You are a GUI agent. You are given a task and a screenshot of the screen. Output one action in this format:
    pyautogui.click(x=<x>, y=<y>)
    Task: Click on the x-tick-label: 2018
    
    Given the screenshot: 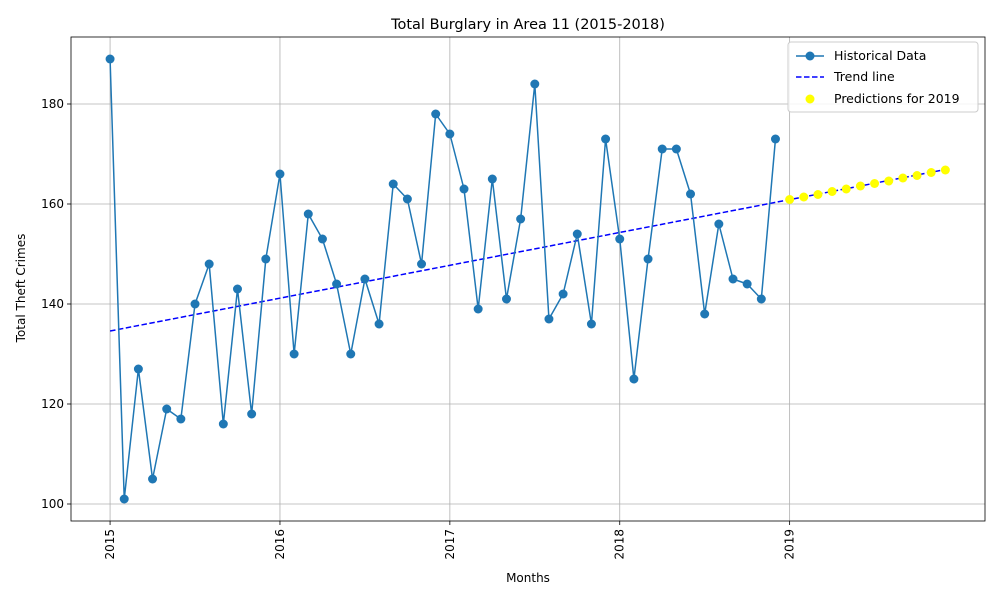 What is the action you would take?
    pyautogui.click(x=620, y=544)
    